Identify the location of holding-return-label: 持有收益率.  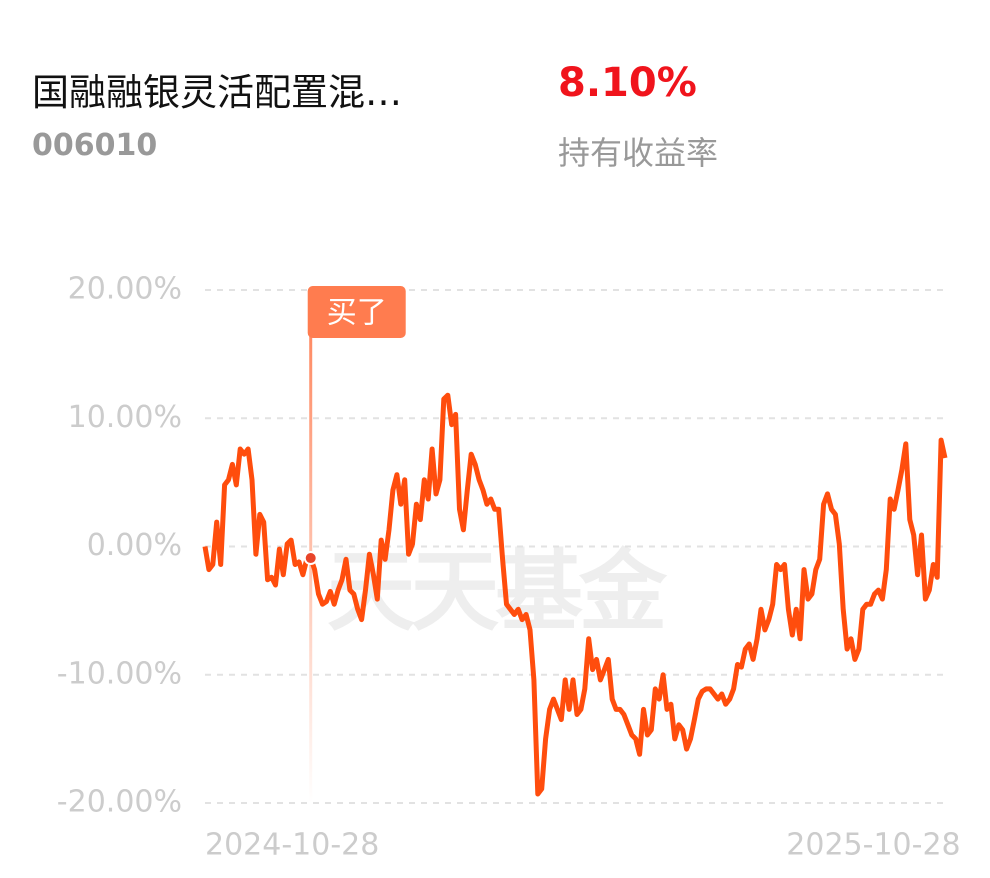
(638, 153).